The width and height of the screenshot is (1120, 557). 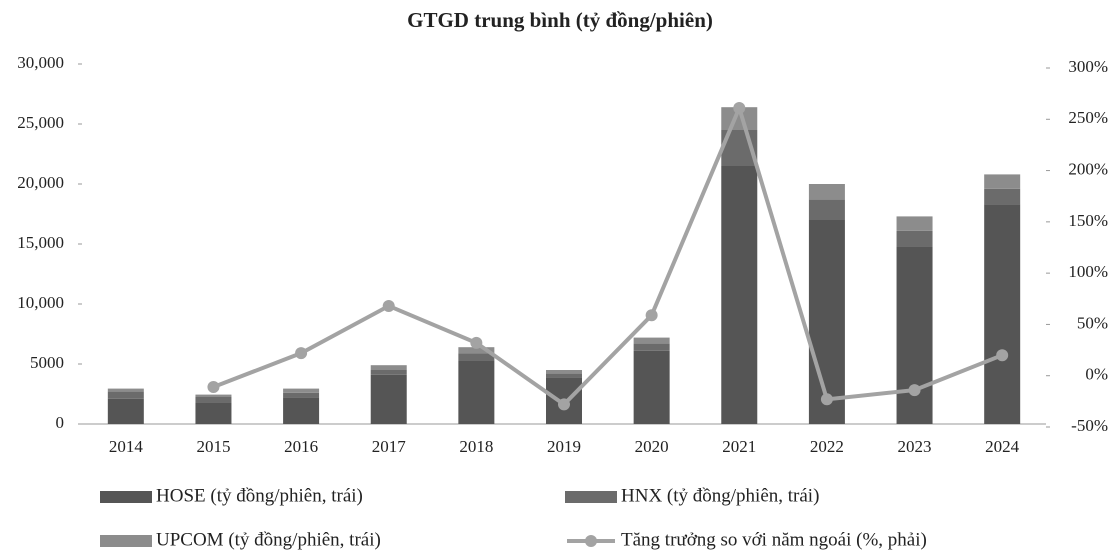 I want to click on y2-tick-label: 250%, so click(x=1088, y=117).